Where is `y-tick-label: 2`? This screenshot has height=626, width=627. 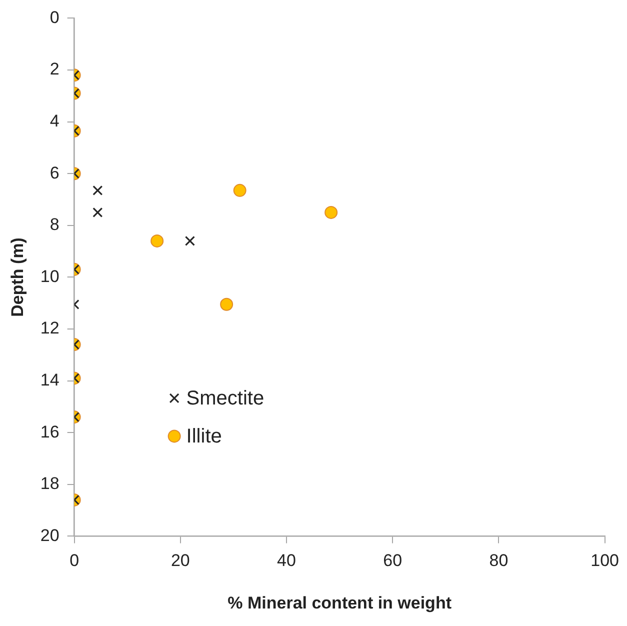 y-tick-label: 2 is located at coordinates (55, 69).